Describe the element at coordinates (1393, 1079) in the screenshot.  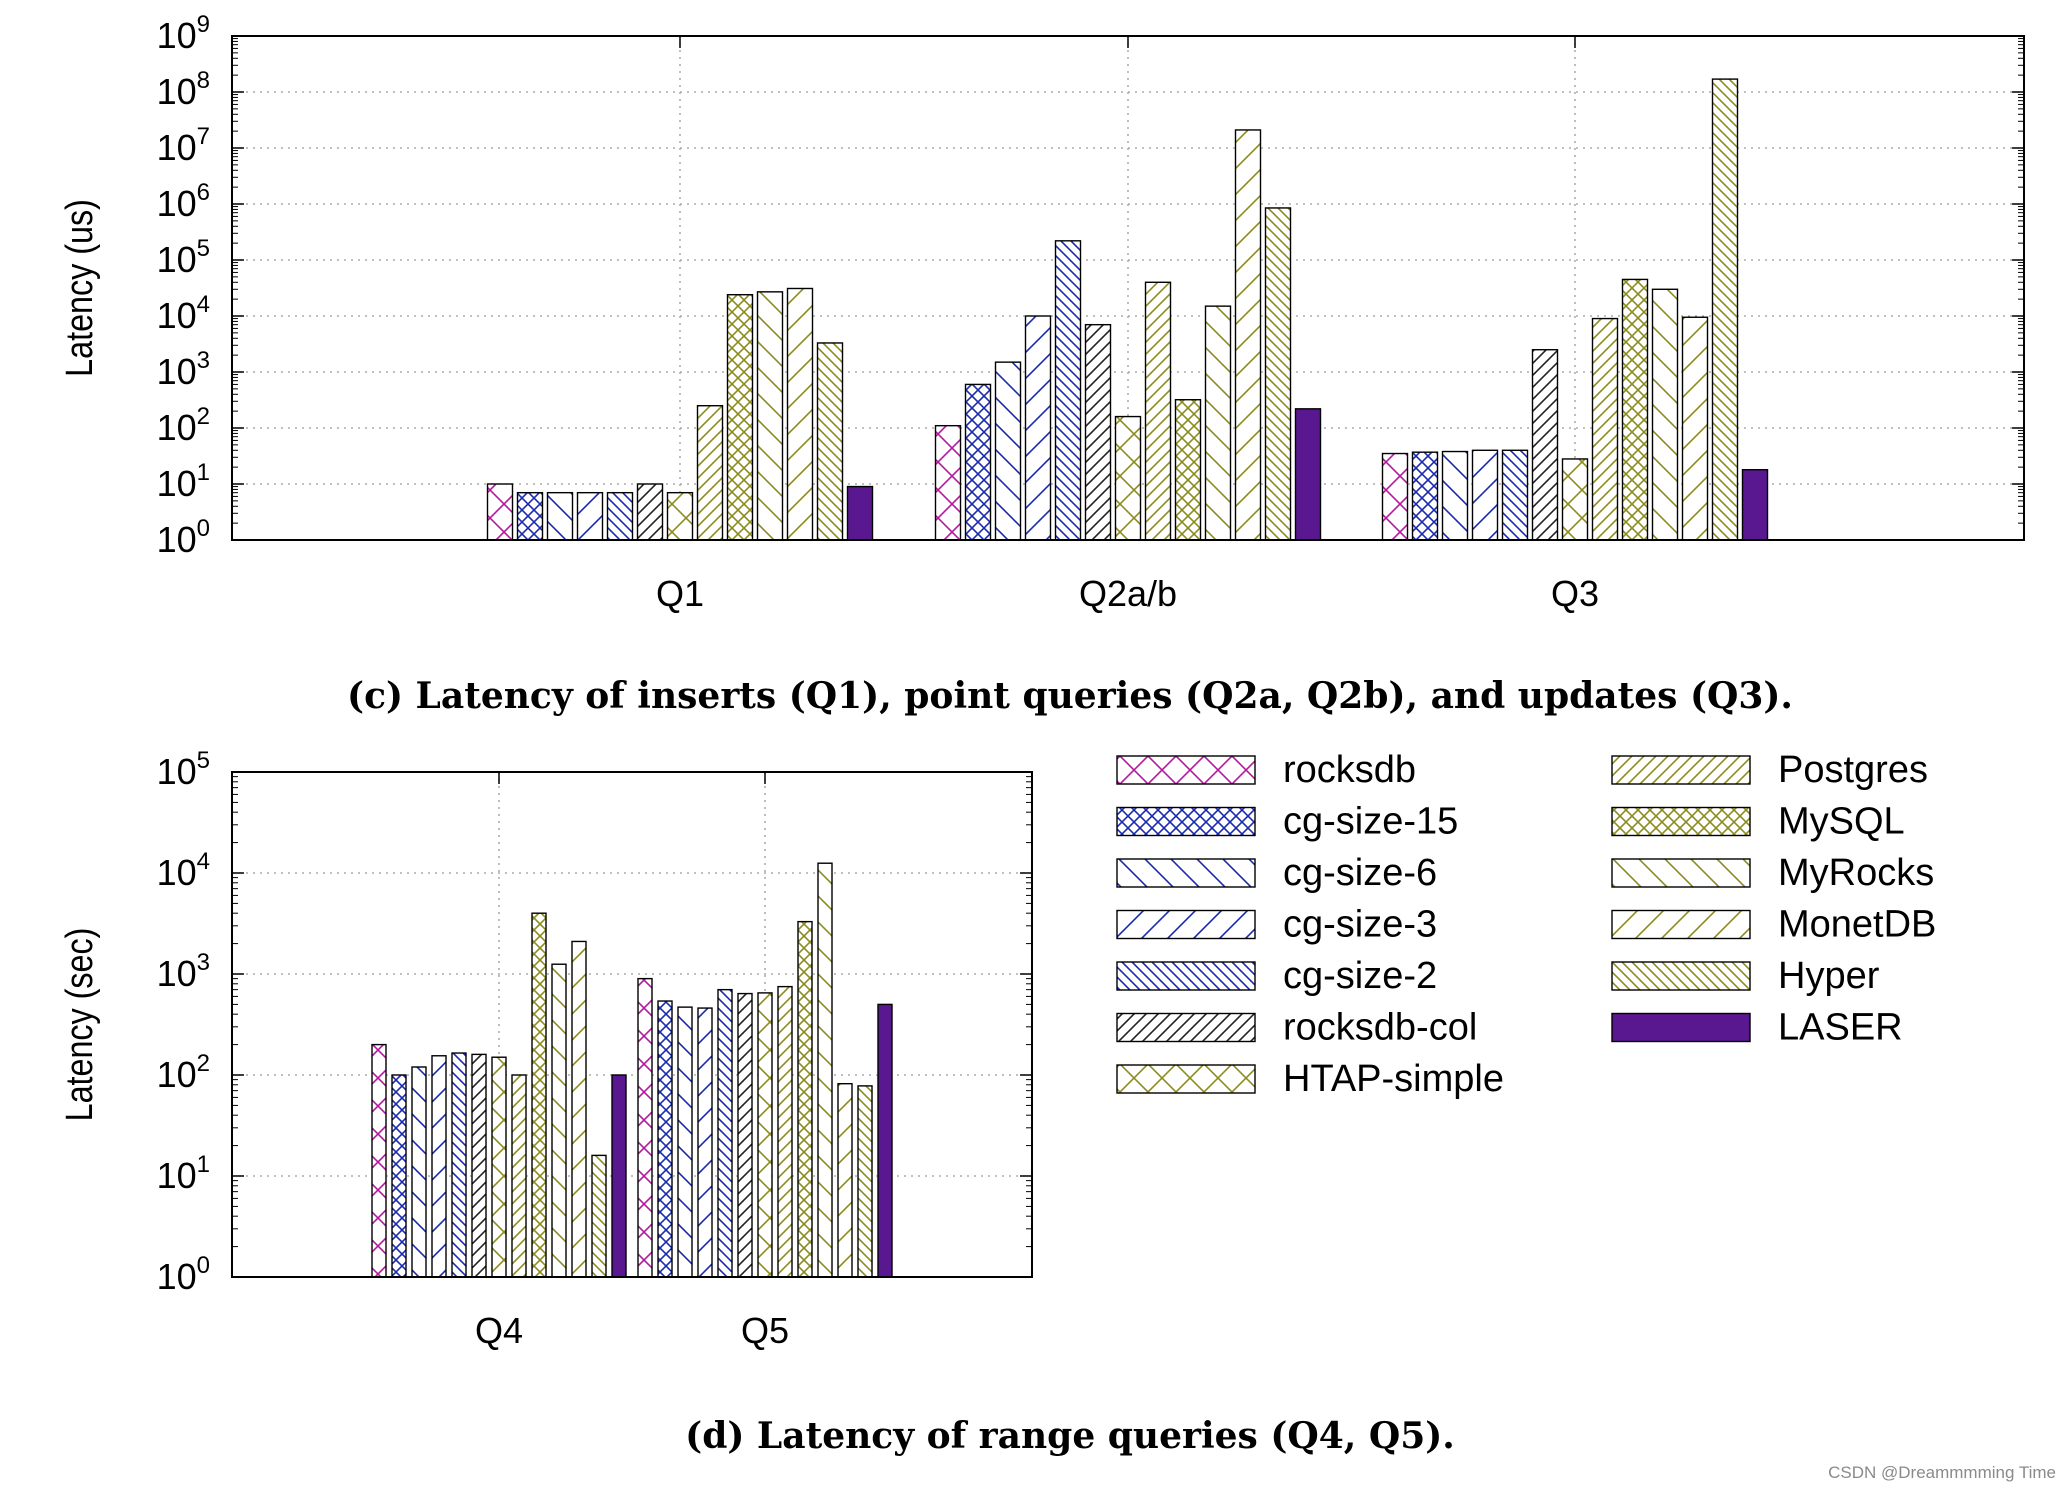
I see `legend-label-htap-simple: HTAP-simple` at that location.